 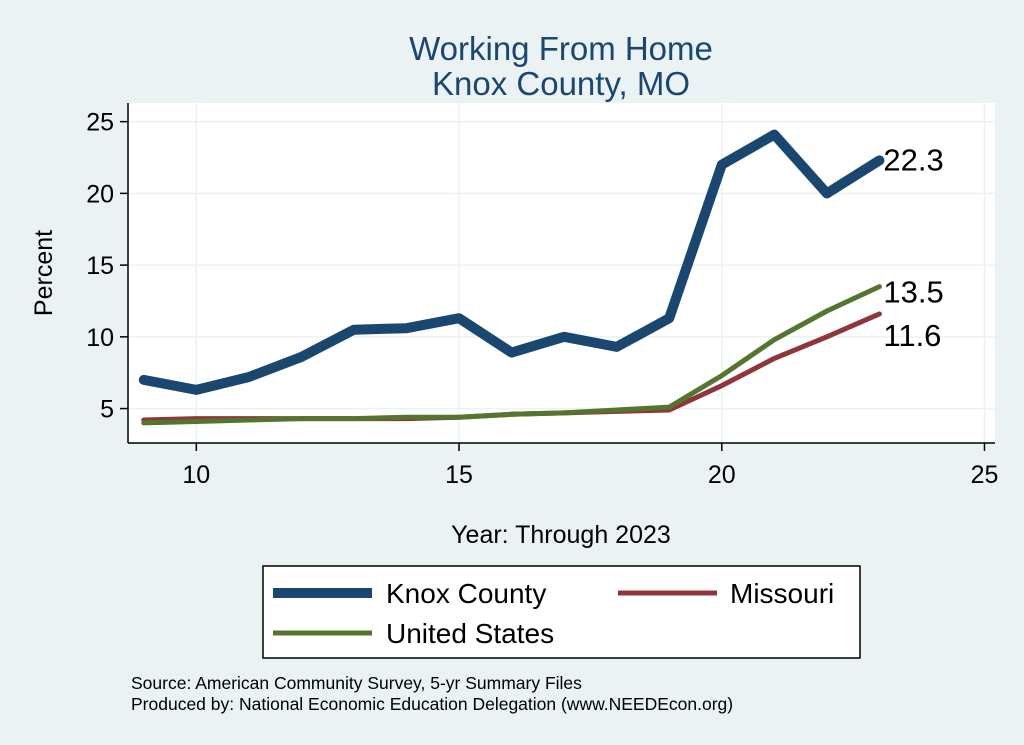 I want to click on end-label-knox-county: 22.3, so click(x=913, y=159).